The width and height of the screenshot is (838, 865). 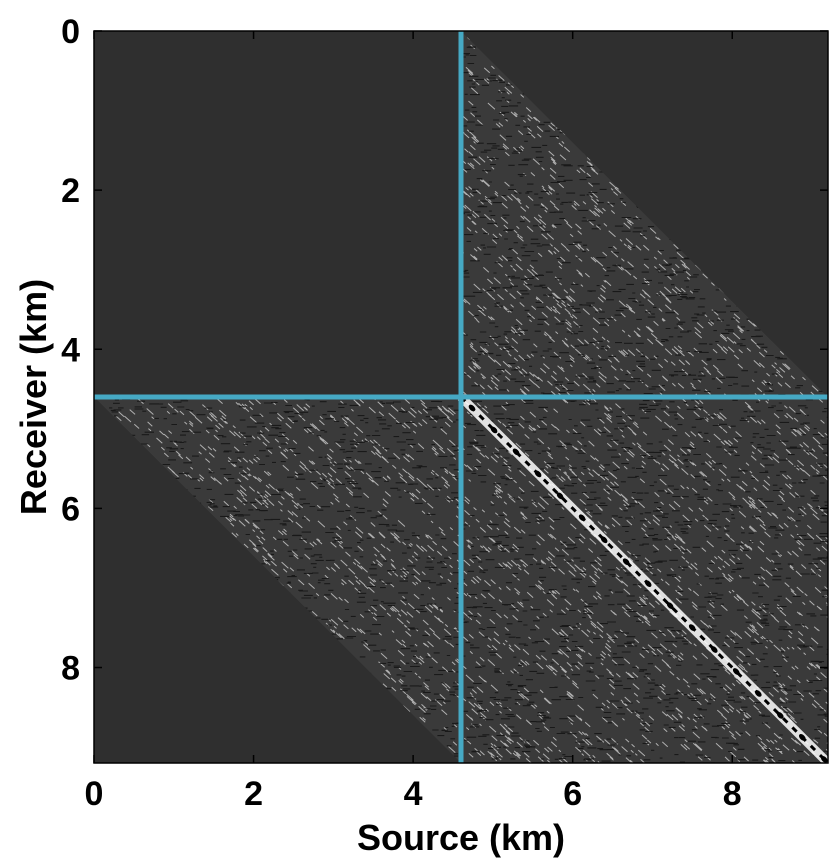 What do you see at coordinates (461, 837) in the screenshot?
I see `x-axis-label: Source (km)` at bounding box center [461, 837].